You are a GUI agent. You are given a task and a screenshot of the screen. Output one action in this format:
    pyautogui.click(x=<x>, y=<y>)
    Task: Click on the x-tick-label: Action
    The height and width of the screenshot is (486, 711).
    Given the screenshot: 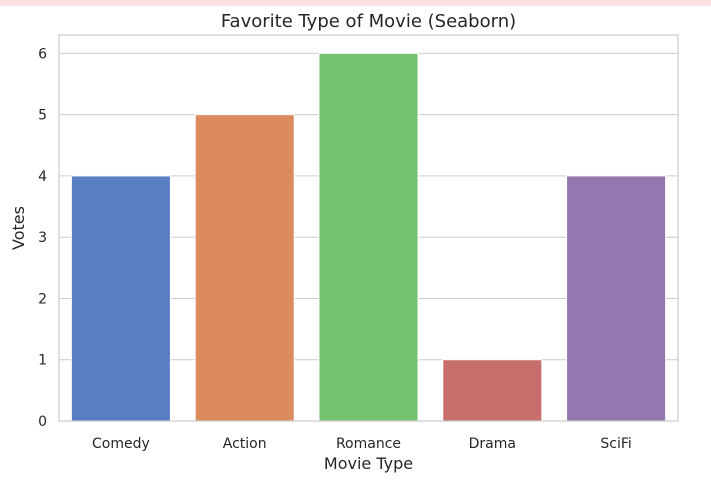 What is the action you would take?
    pyautogui.click(x=245, y=444)
    